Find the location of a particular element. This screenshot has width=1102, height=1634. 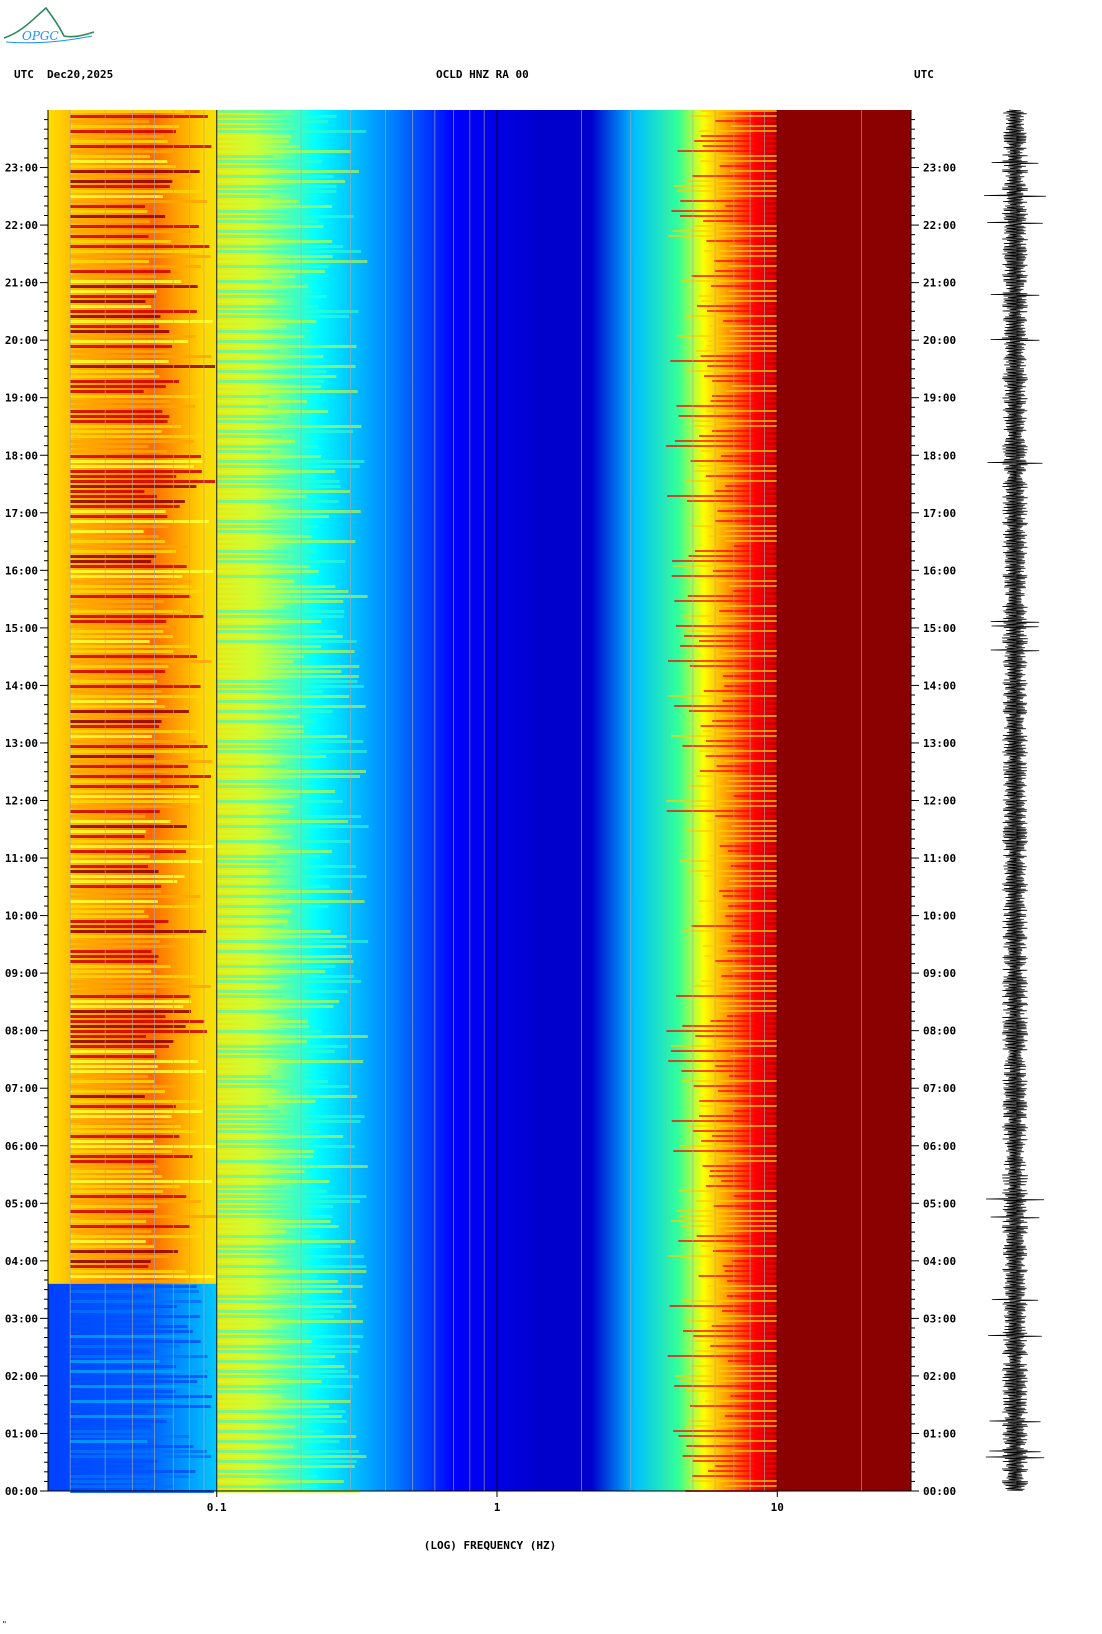

y-tick-label-right: 23:00 is located at coordinates (939, 168).